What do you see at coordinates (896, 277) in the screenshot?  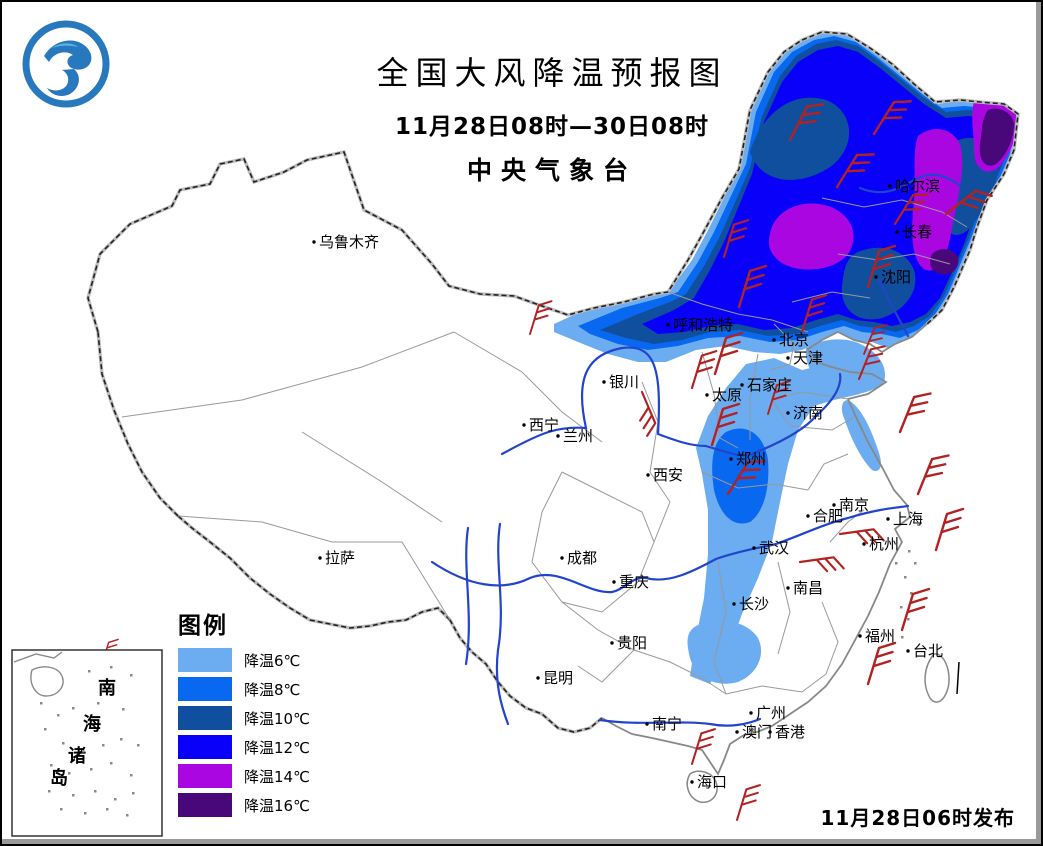 I see `city-label: 沈阳` at bounding box center [896, 277].